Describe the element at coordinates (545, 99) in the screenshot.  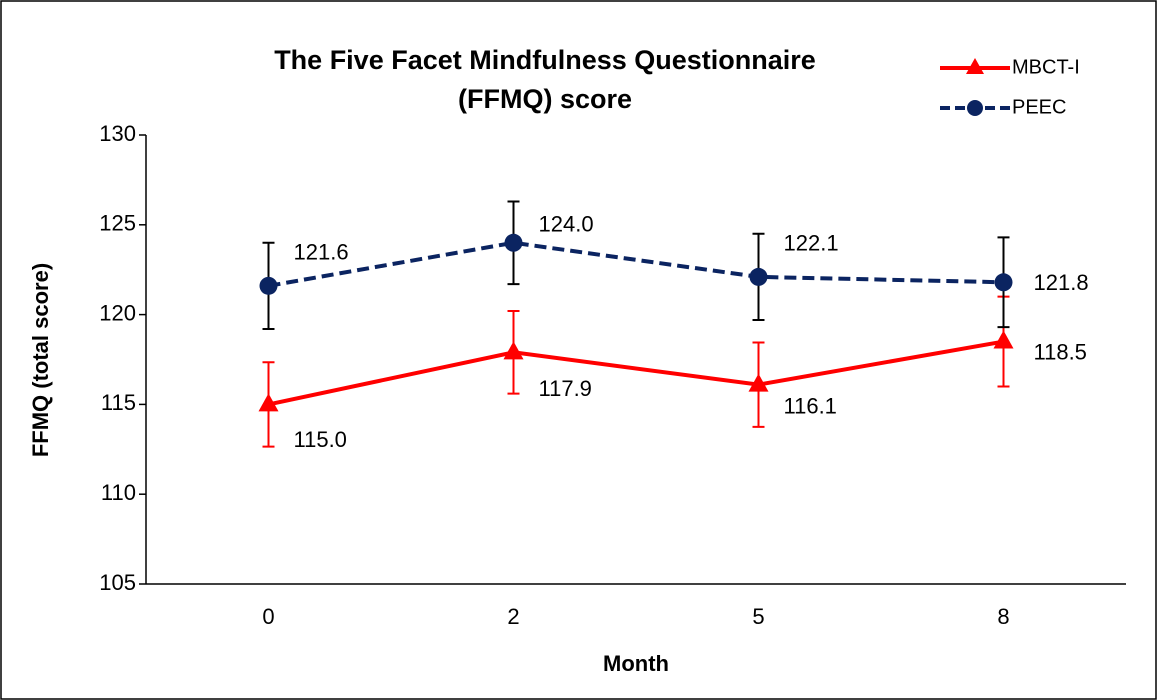
I see `chart-title: (FFMQ) score` at that location.